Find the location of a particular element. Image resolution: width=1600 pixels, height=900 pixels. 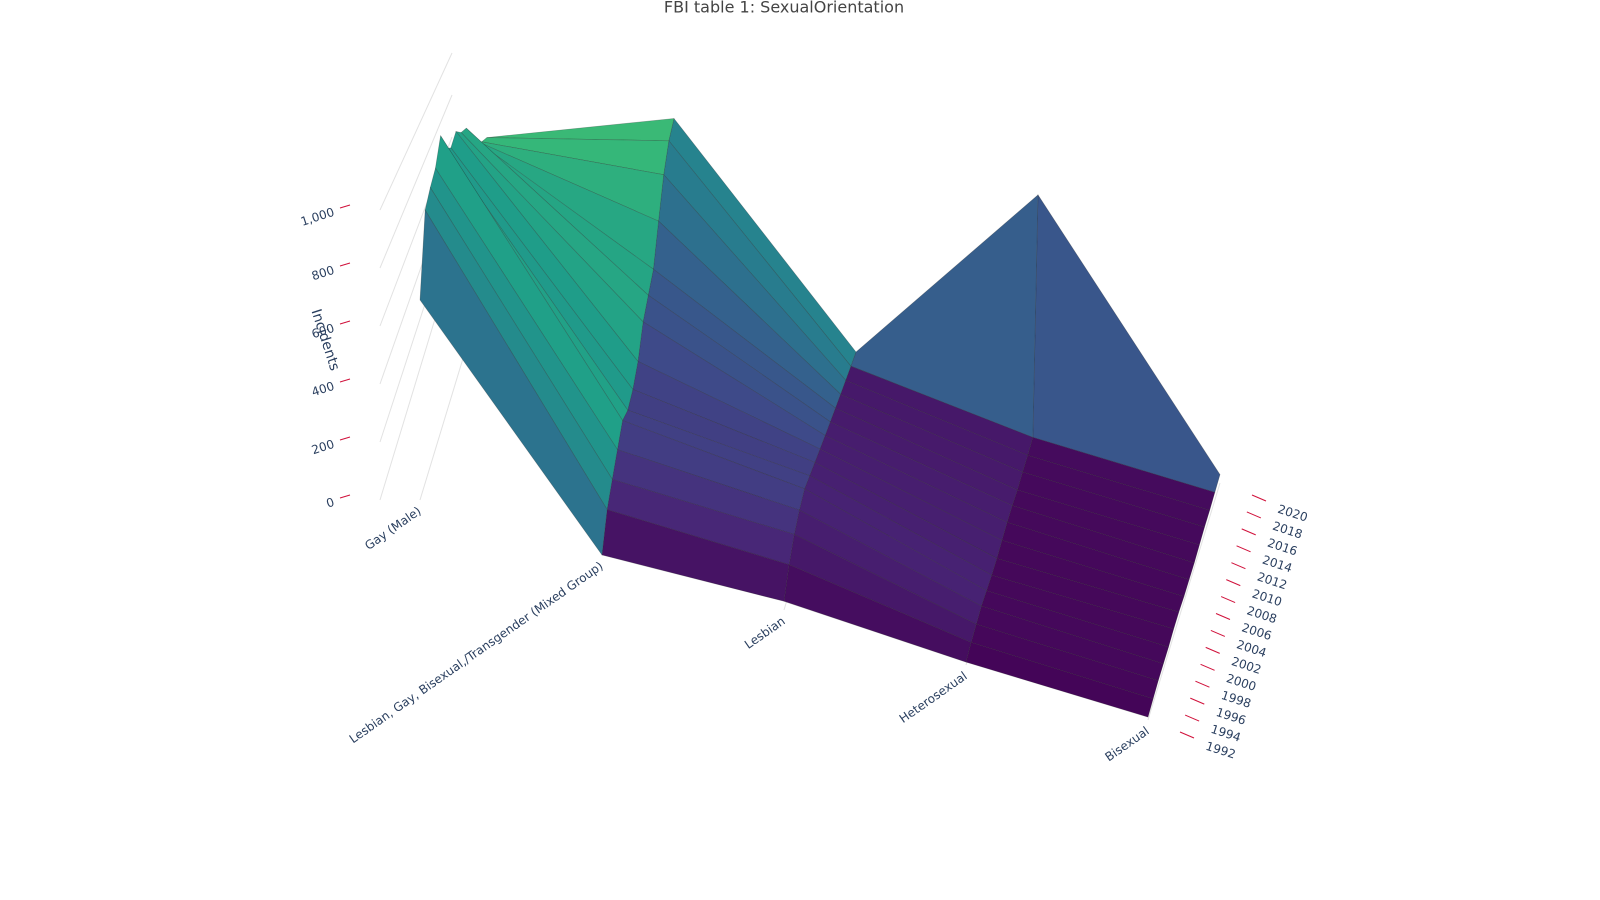

z-tick-label: 800 is located at coordinates (323, 273).